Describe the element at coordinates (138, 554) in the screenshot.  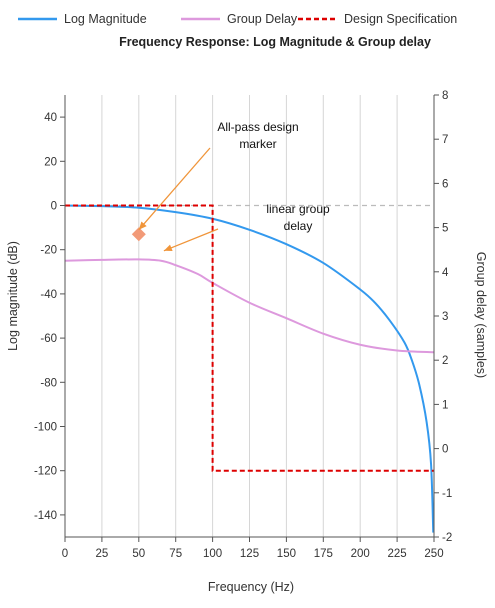
I see `x-tick-label-50: 50` at that location.